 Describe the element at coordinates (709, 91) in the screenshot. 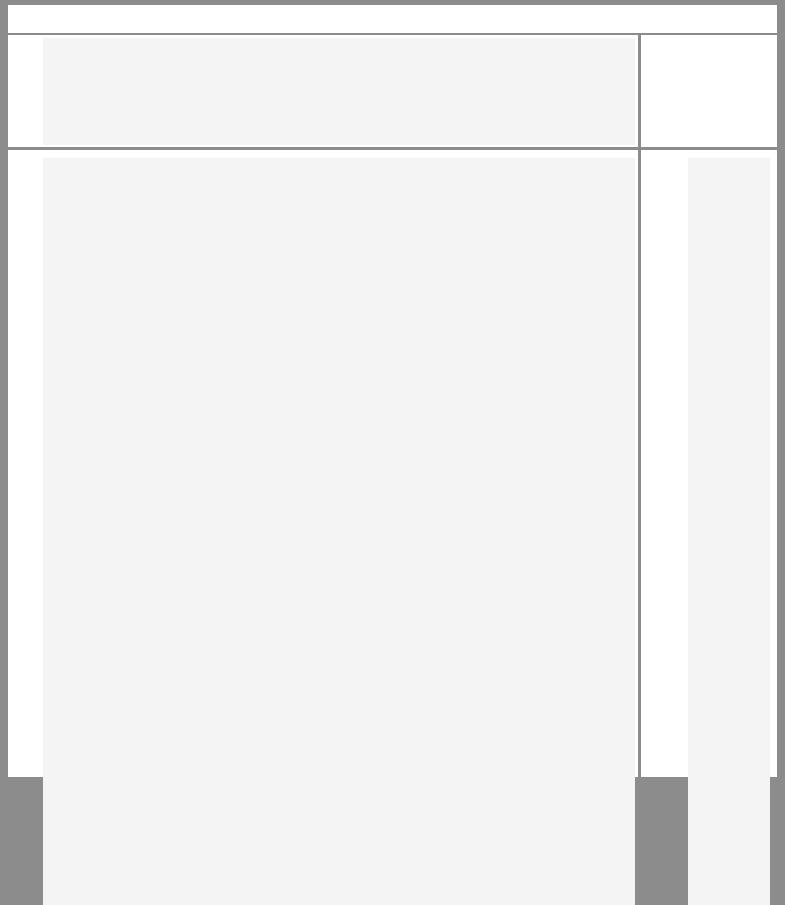

I see `sources-count-panel` at that location.